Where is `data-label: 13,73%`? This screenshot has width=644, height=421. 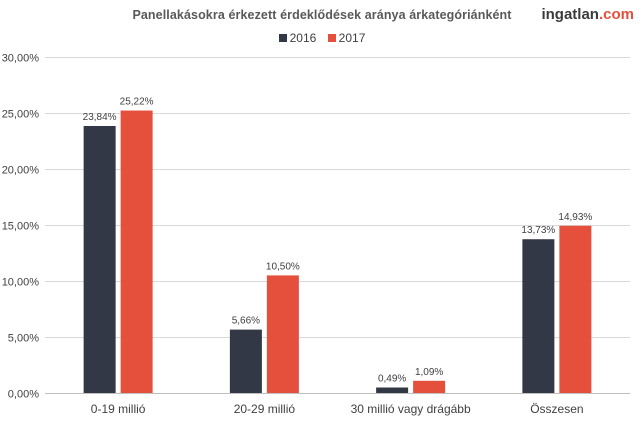 data-label: 13,73% is located at coordinates (538, 230).